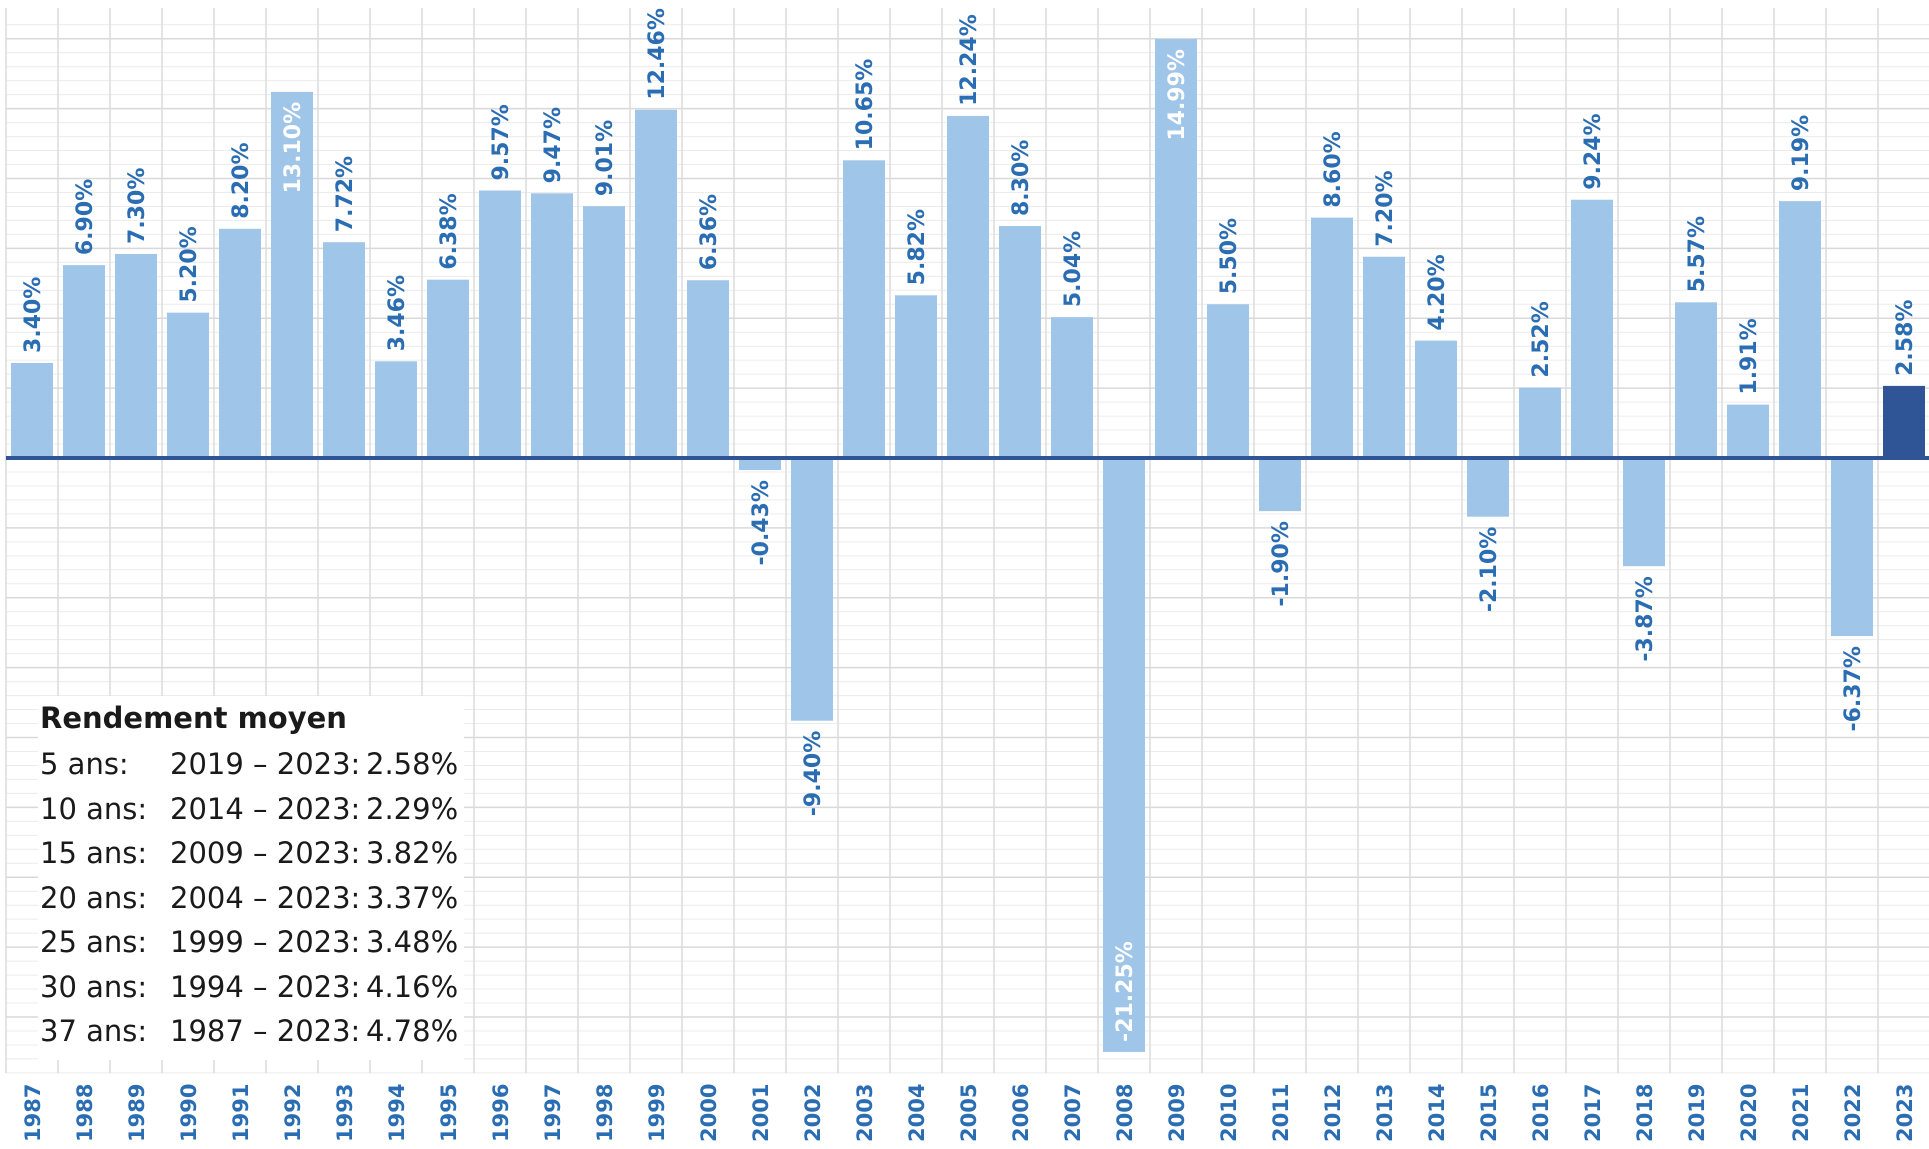  I want to click on year-label-2018: 2018, so click(1645, 1113).